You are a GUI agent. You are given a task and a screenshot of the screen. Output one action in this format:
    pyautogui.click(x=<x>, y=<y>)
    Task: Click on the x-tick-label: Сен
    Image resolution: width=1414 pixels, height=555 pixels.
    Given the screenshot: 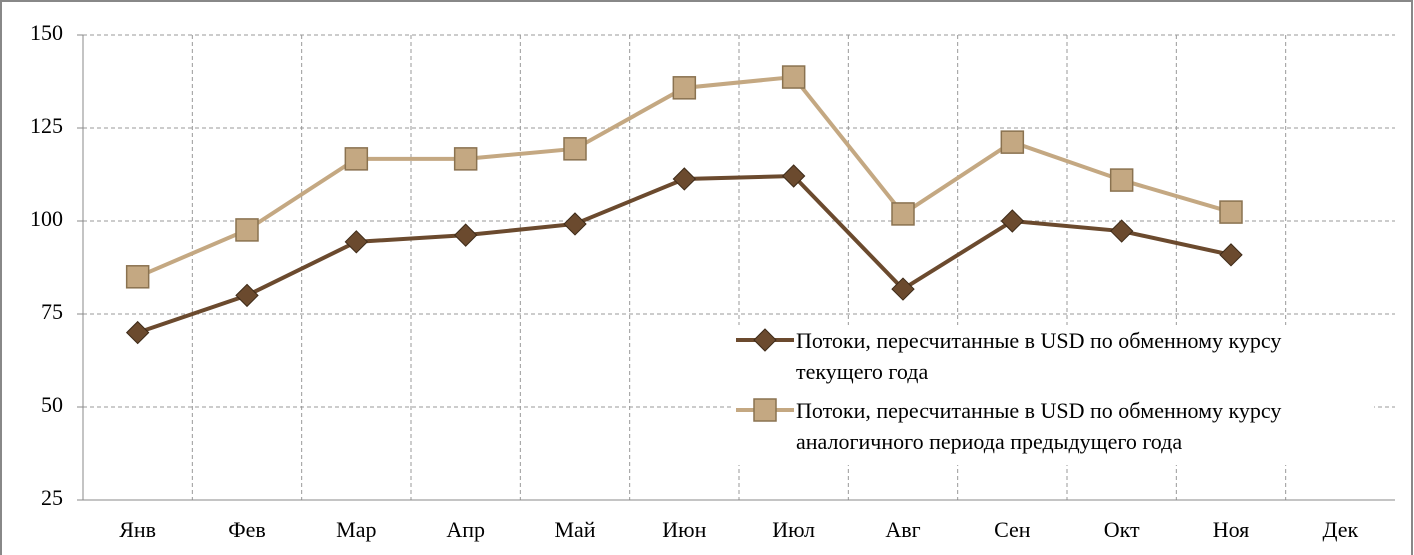 What is the action you would take?
    pyautogui.click(x=1012, y=529)
    